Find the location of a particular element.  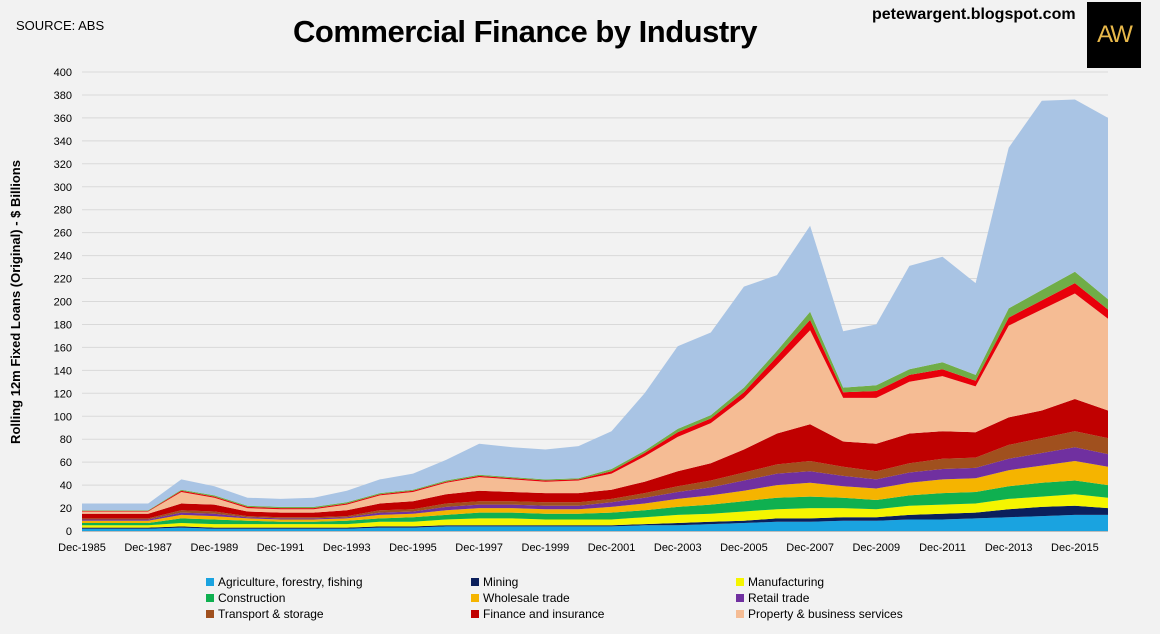

y-tick-label: 280 is located at coordinates (63, 211).